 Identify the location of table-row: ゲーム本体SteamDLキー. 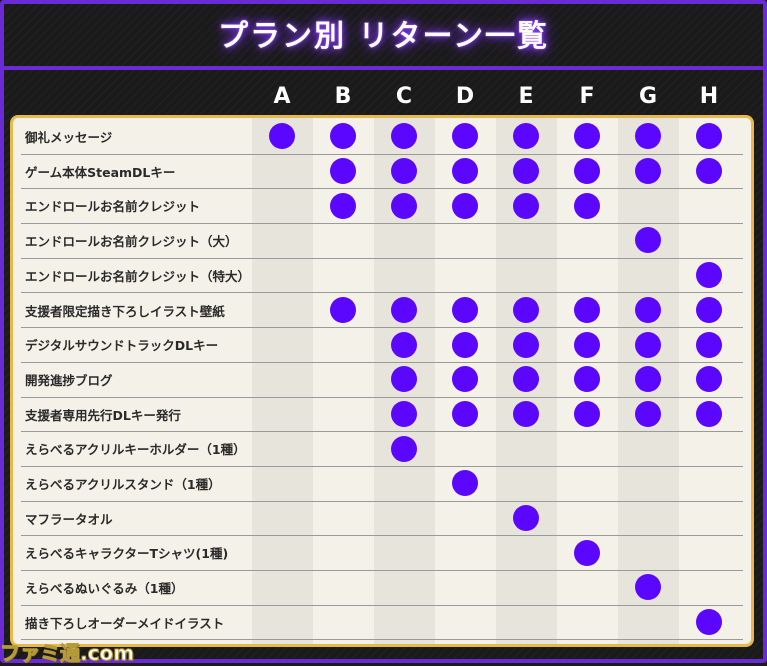
(382, 172).